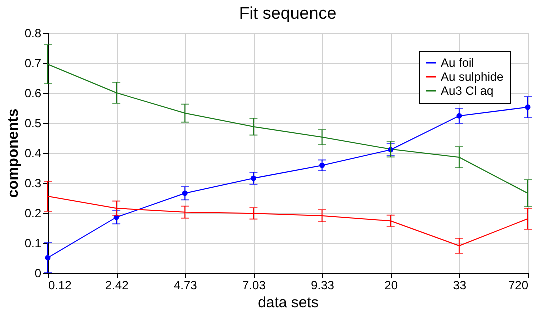 The image size is (550, 331). What do you see at coordinates (518, 285) in the screenshot?
I see `x-tick-label: 720` at bounding box center [518, 285].